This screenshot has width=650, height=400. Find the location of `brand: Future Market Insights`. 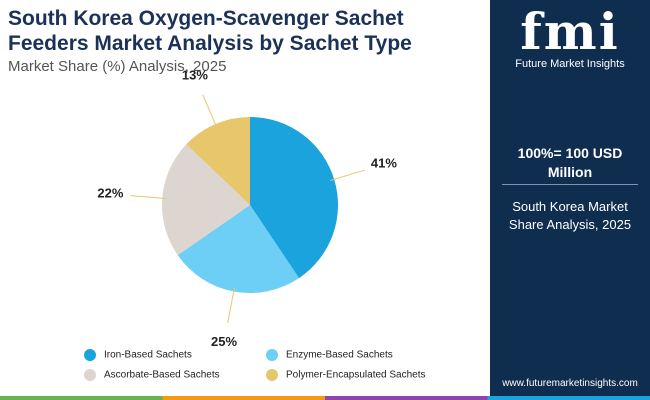

brand: Future Market Insights is located at coordinates (570, 64).